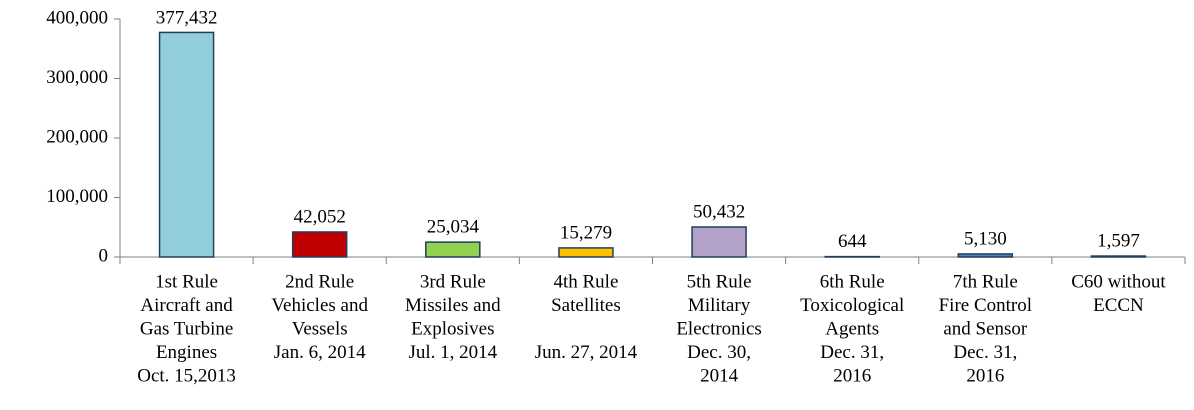  I want to click on x-tick-label: Agents, so click(852, 328).